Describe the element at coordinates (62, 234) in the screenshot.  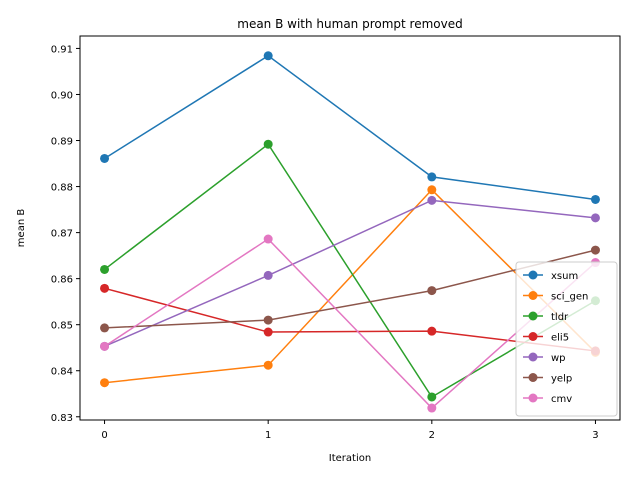
I see `y-tick-label: 0.87` at that location.